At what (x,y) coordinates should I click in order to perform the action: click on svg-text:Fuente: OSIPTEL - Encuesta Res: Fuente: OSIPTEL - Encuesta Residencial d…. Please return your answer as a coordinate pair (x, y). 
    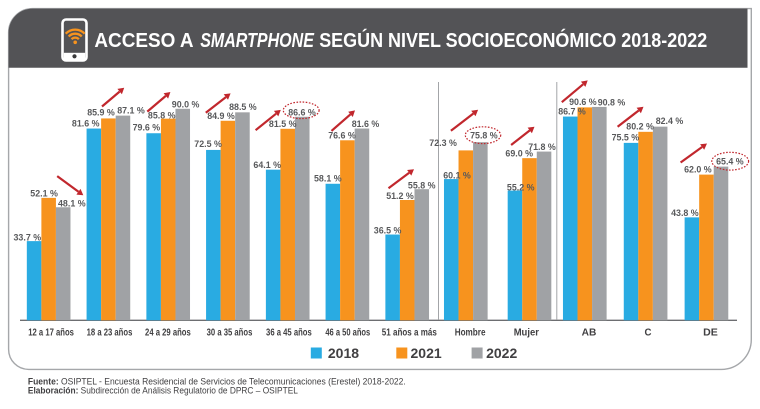
    Looking at the image, I should click on (217, 382).